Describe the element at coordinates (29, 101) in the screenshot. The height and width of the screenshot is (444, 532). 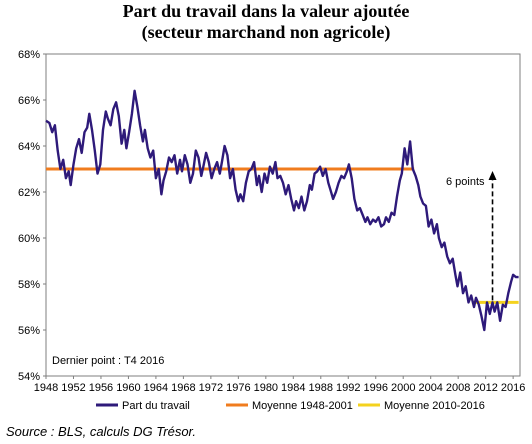
I see `y-tick-label: 66%` at that location.